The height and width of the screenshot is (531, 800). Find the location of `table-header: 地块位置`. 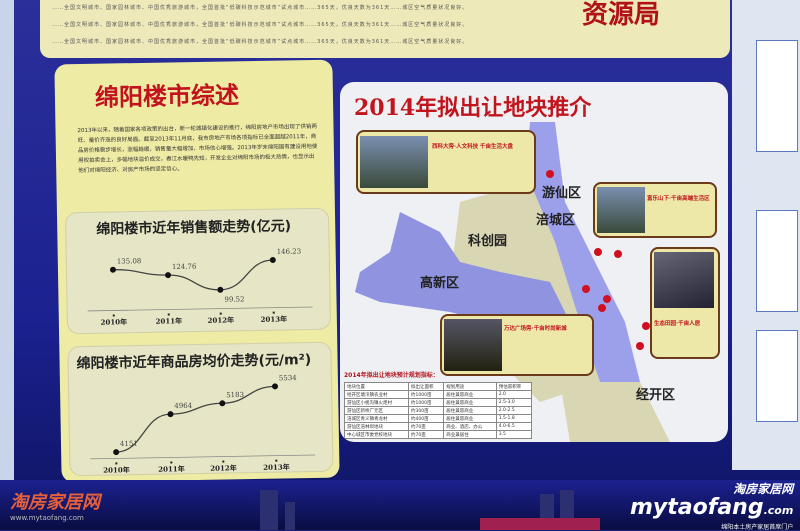

table-header: 地块位置 is located at coordinates (376, 386).